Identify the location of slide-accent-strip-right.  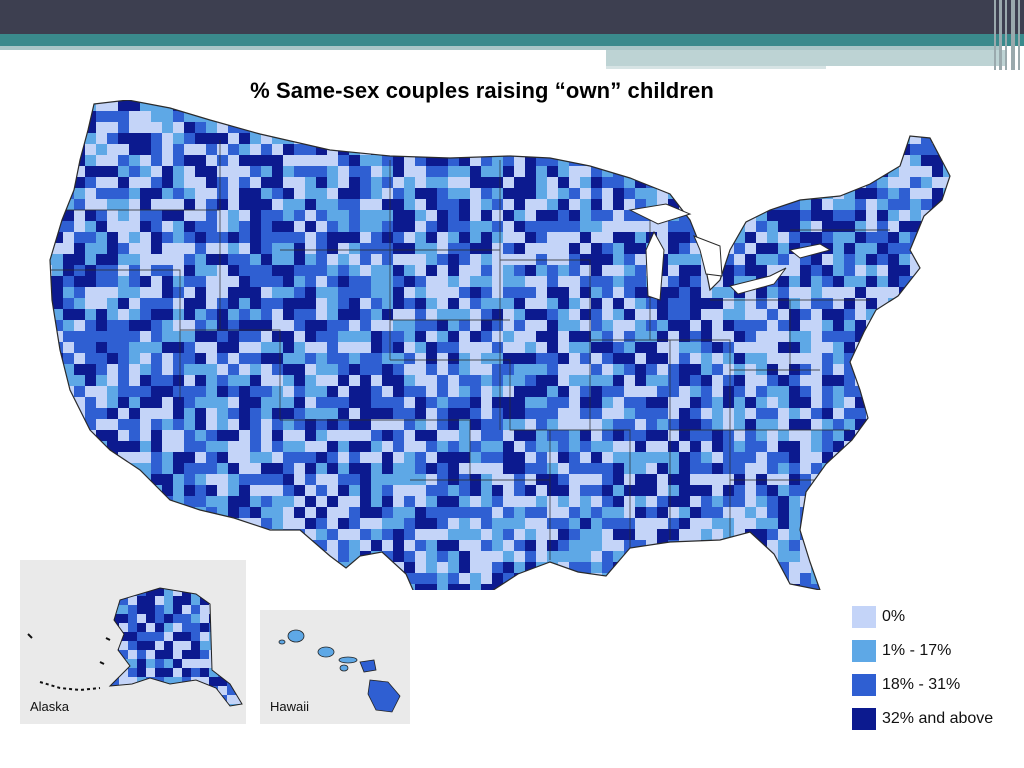
(806, 58).